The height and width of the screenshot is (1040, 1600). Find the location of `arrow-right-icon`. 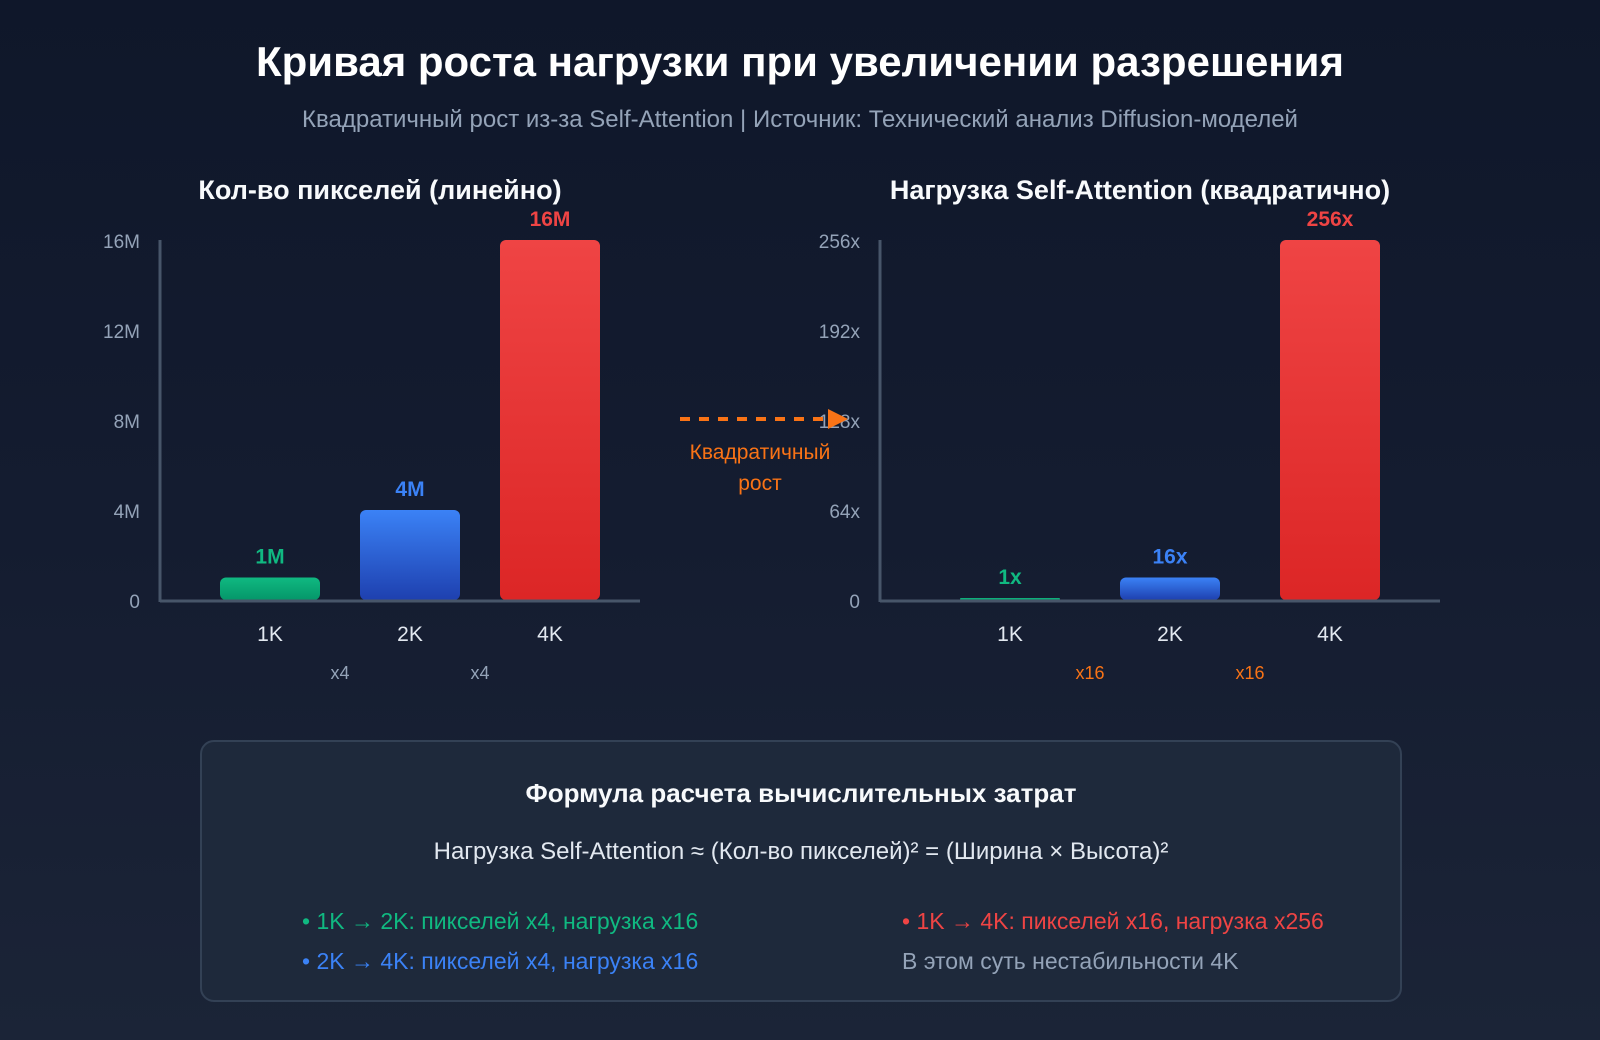

arrow-right-icon is located at coordinates (838, 419).